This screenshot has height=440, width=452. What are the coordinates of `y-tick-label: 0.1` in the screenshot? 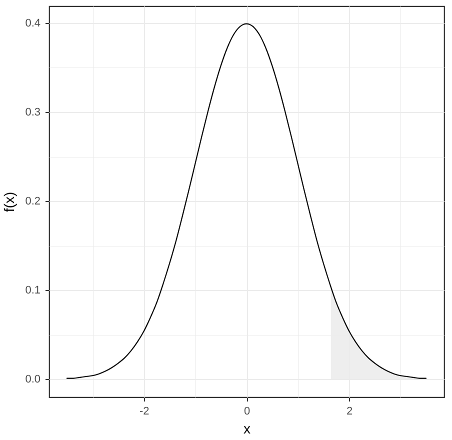 It's located at (32, 290).